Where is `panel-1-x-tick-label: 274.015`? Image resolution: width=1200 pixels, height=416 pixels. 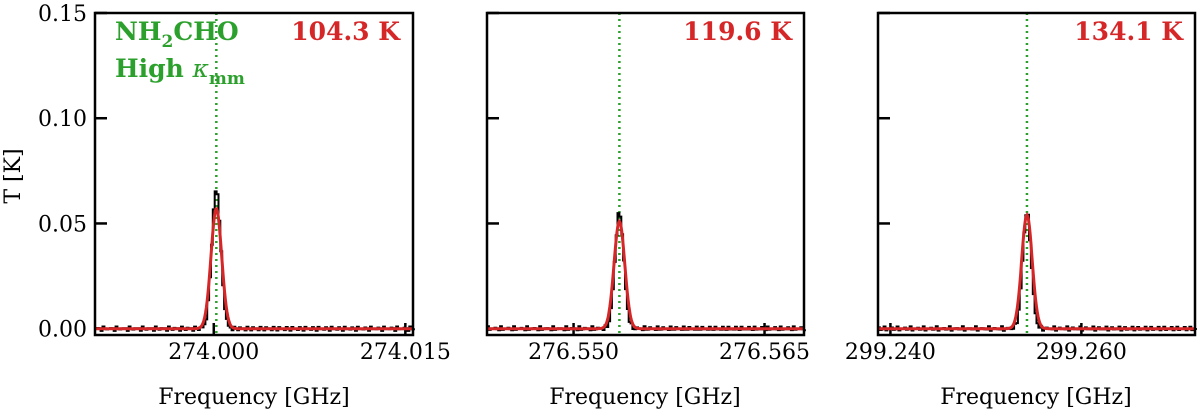
panel-1-x-tick-label: 274.015 is located at coordinates (405, 352).